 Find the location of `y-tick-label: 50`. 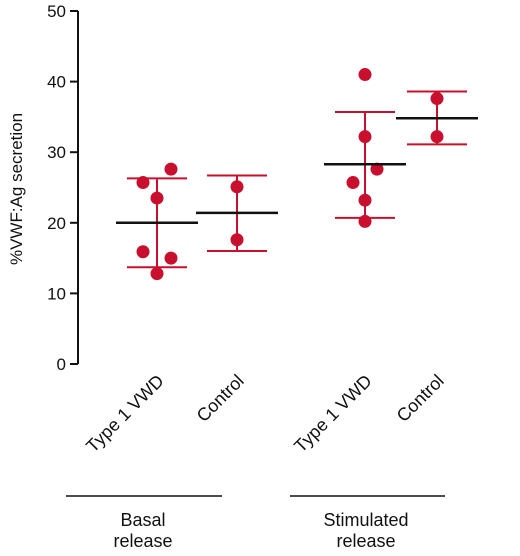

y-tick-label: 50 is located at coordinates (56, 11).